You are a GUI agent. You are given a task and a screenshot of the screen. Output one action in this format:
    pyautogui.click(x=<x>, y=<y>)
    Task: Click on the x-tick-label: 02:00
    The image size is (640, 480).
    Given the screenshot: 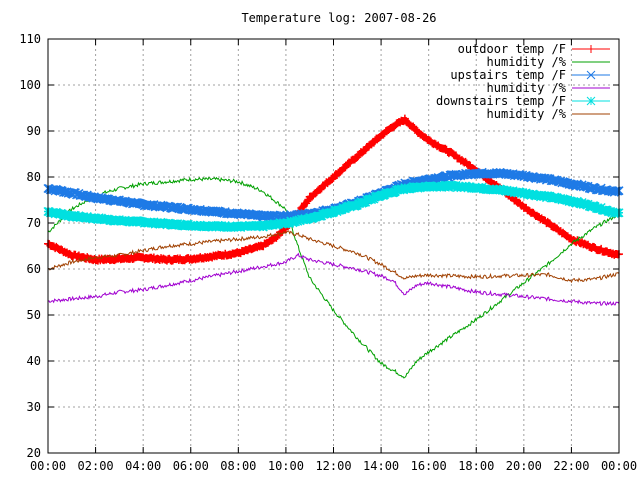 What is the action you would take?
    pyautogui.click(x=96, y=466)
    